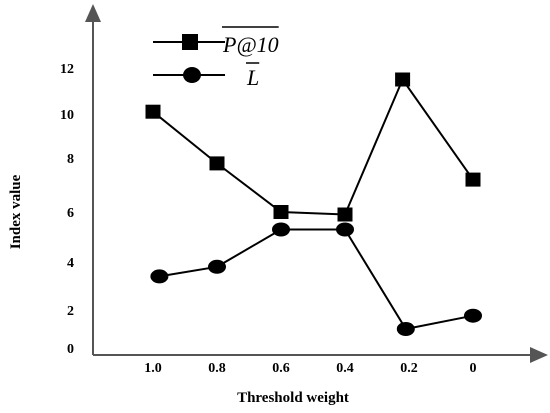 This screenshot has height=413, width=550. What do you see at coordinates (316, 279) in the screenshot?
I see `series-line-l` at bounding box center [316, 279].